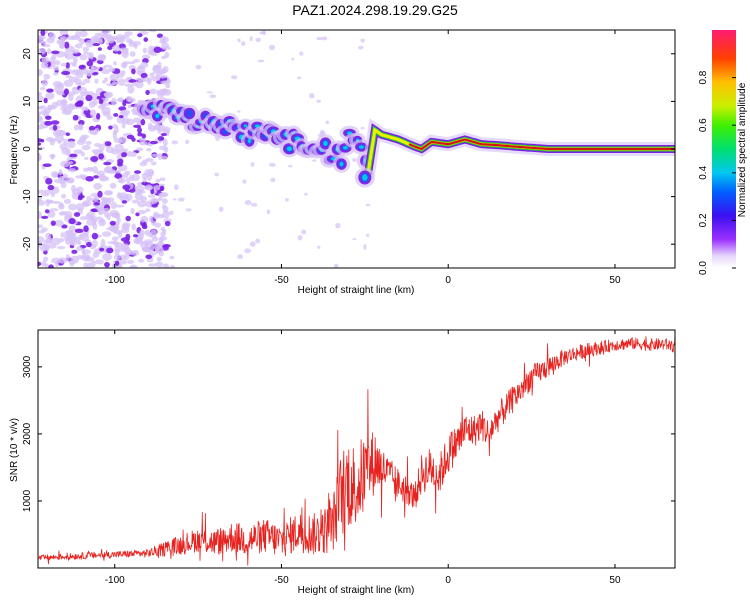 The height and width of the screenshot is (600, 750). I want to click on snr-y-tick-label: 2000, so click(27, 433).